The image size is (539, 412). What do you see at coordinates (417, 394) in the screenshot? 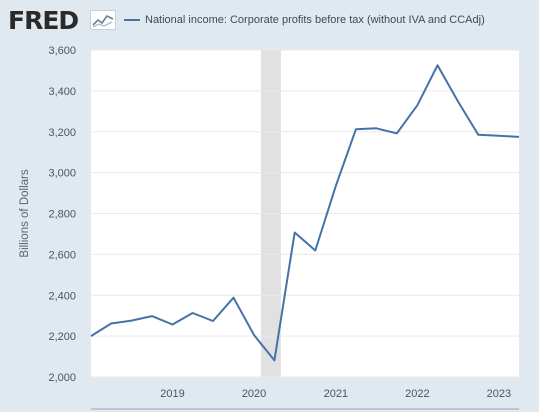
I see `x-tick-label: 2022` at bounding box center [417, 394].